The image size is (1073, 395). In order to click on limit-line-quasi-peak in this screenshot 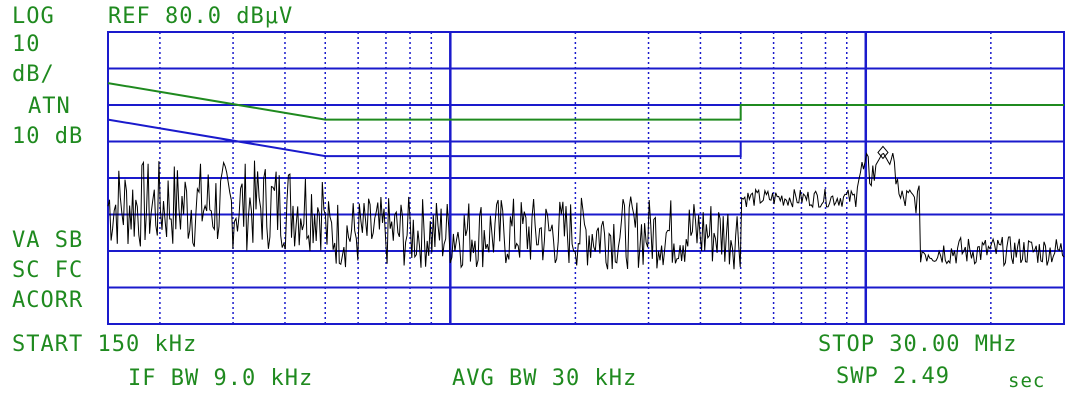, I will do `click(585, 101)`.